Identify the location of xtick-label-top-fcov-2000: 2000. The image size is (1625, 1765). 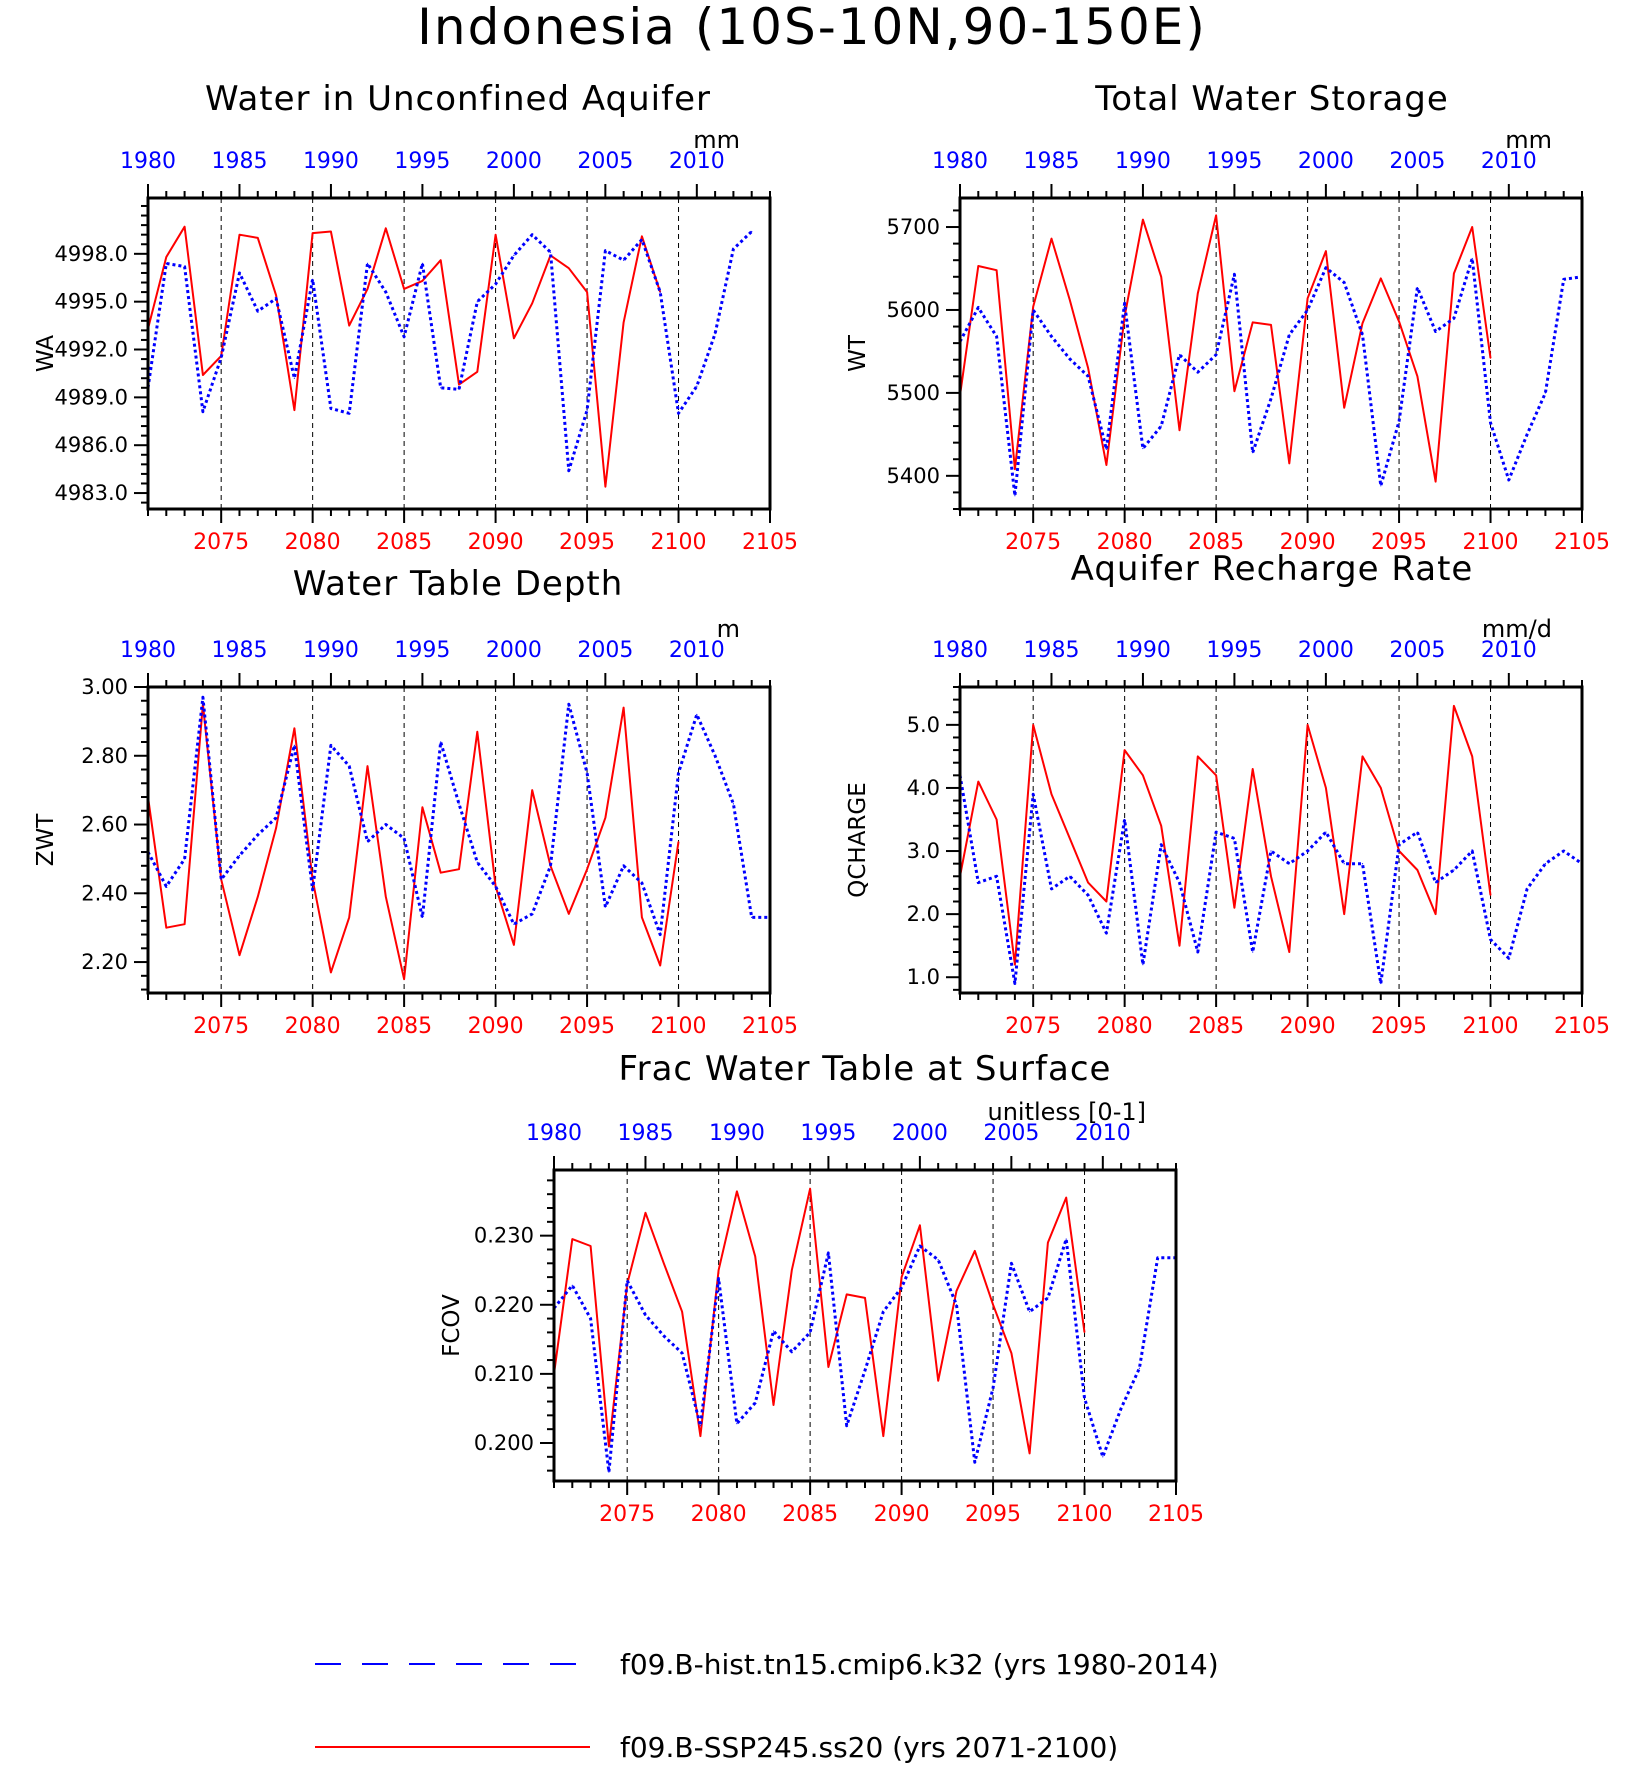
(920, 1133).